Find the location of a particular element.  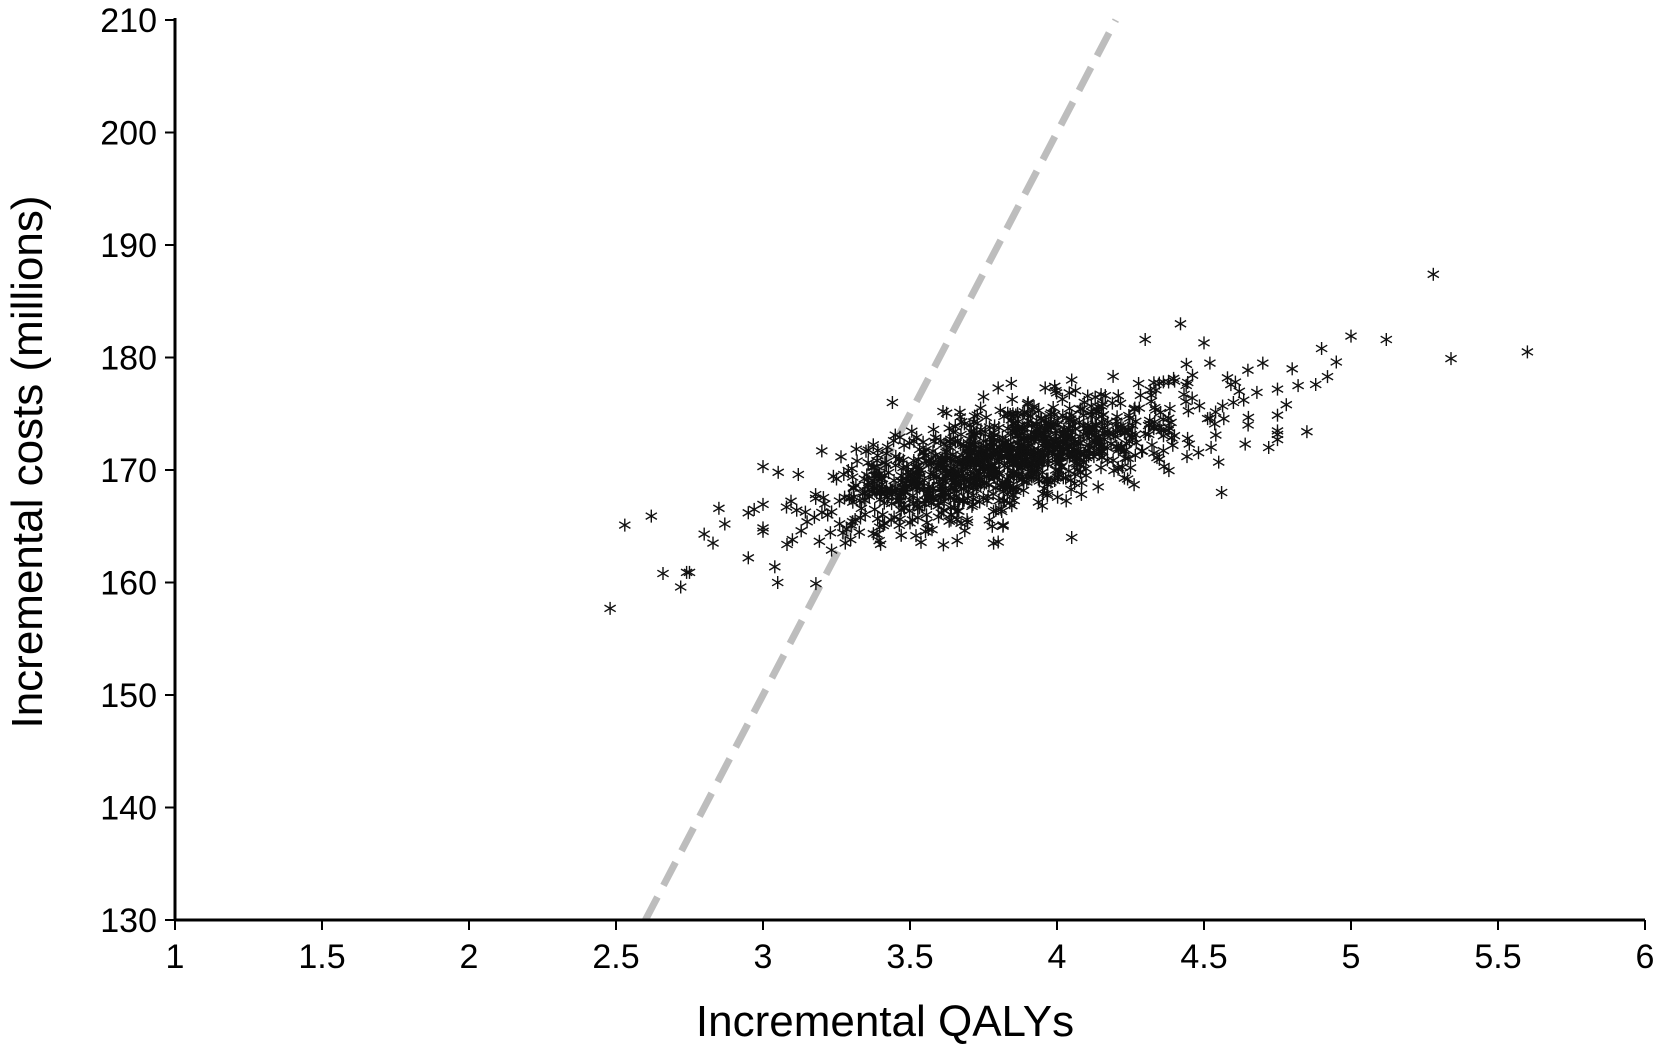

y-tick-label: 210 is located at coordinates (128, 21).